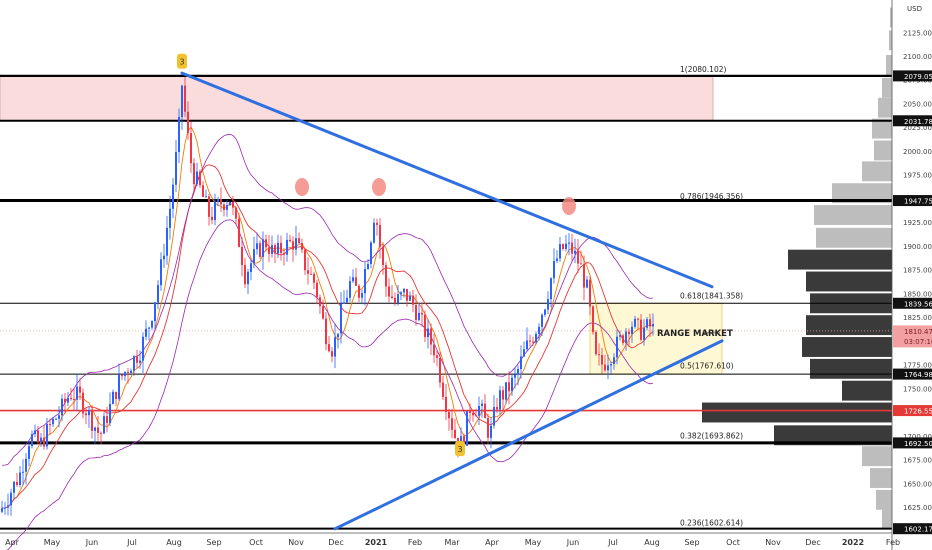 The width and height of the screenshot is (932, 550). Describe the element at coordinates (533, 542) in the screenshot. I see `time-tick-label: May` at that location.